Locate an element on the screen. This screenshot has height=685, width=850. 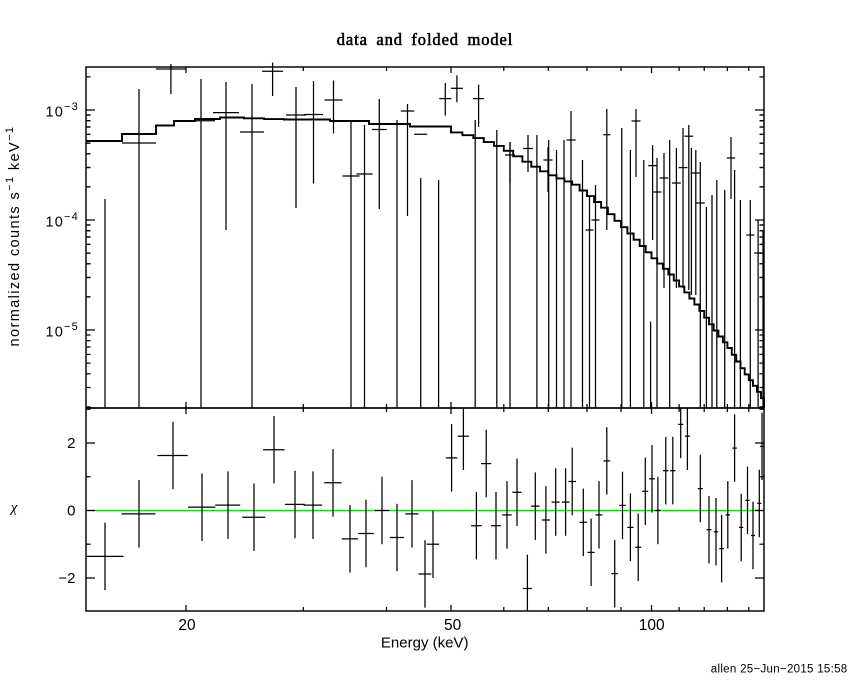
svg-text: data and folded model is located at coordinates (425, 39).